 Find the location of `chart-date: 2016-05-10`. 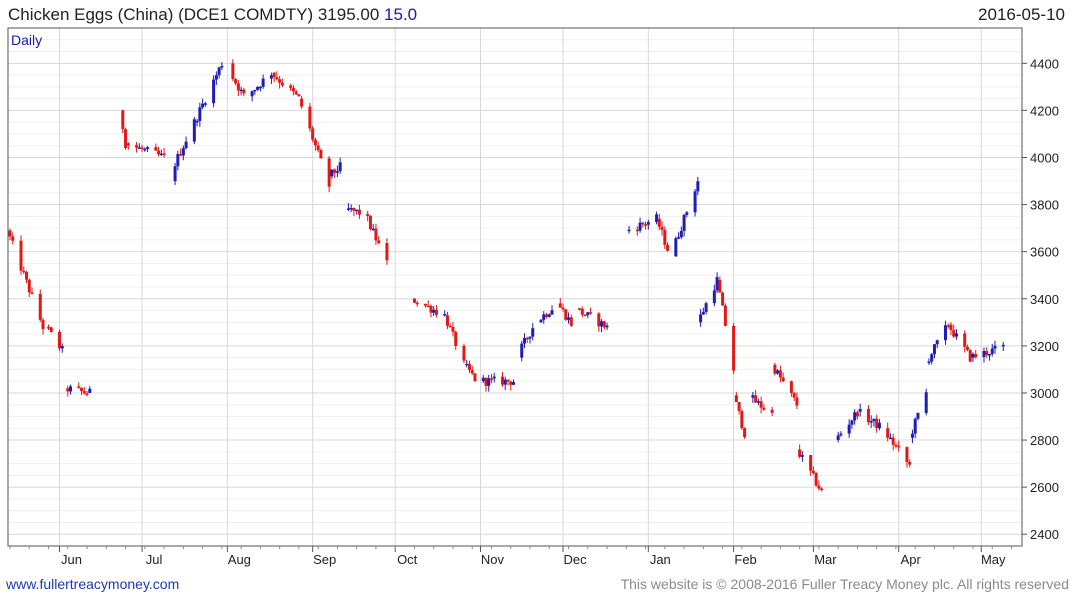

chart-date: 2016-05-10 is located at coordinates (1021, 14).